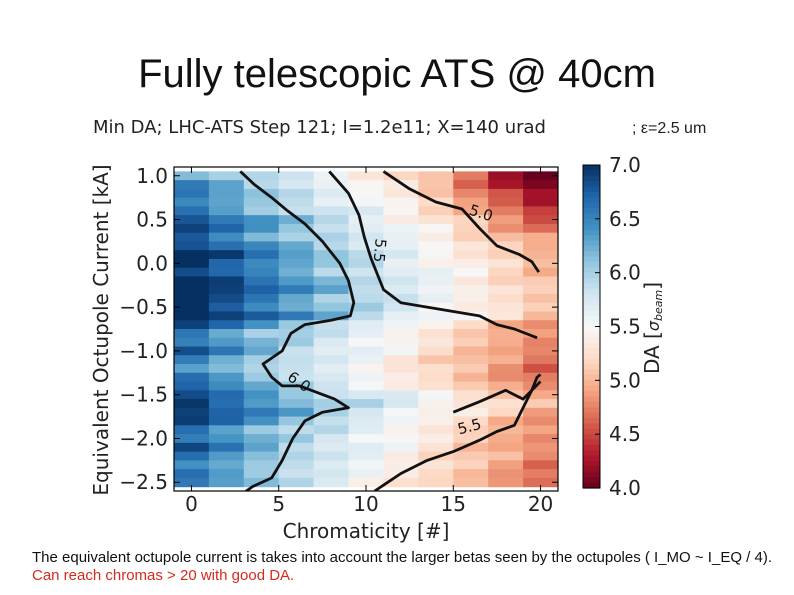 The height and width of the screenshot is (595, 794). I want to click on x-tick-label: 5, so click(278, 504).